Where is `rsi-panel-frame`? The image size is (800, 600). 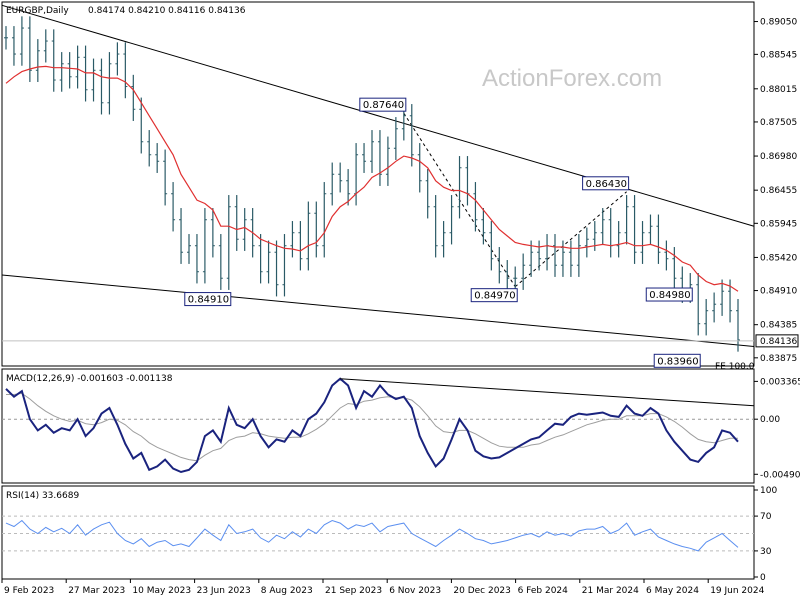 rsi-panel-frame is located at coordinates (378, 532).